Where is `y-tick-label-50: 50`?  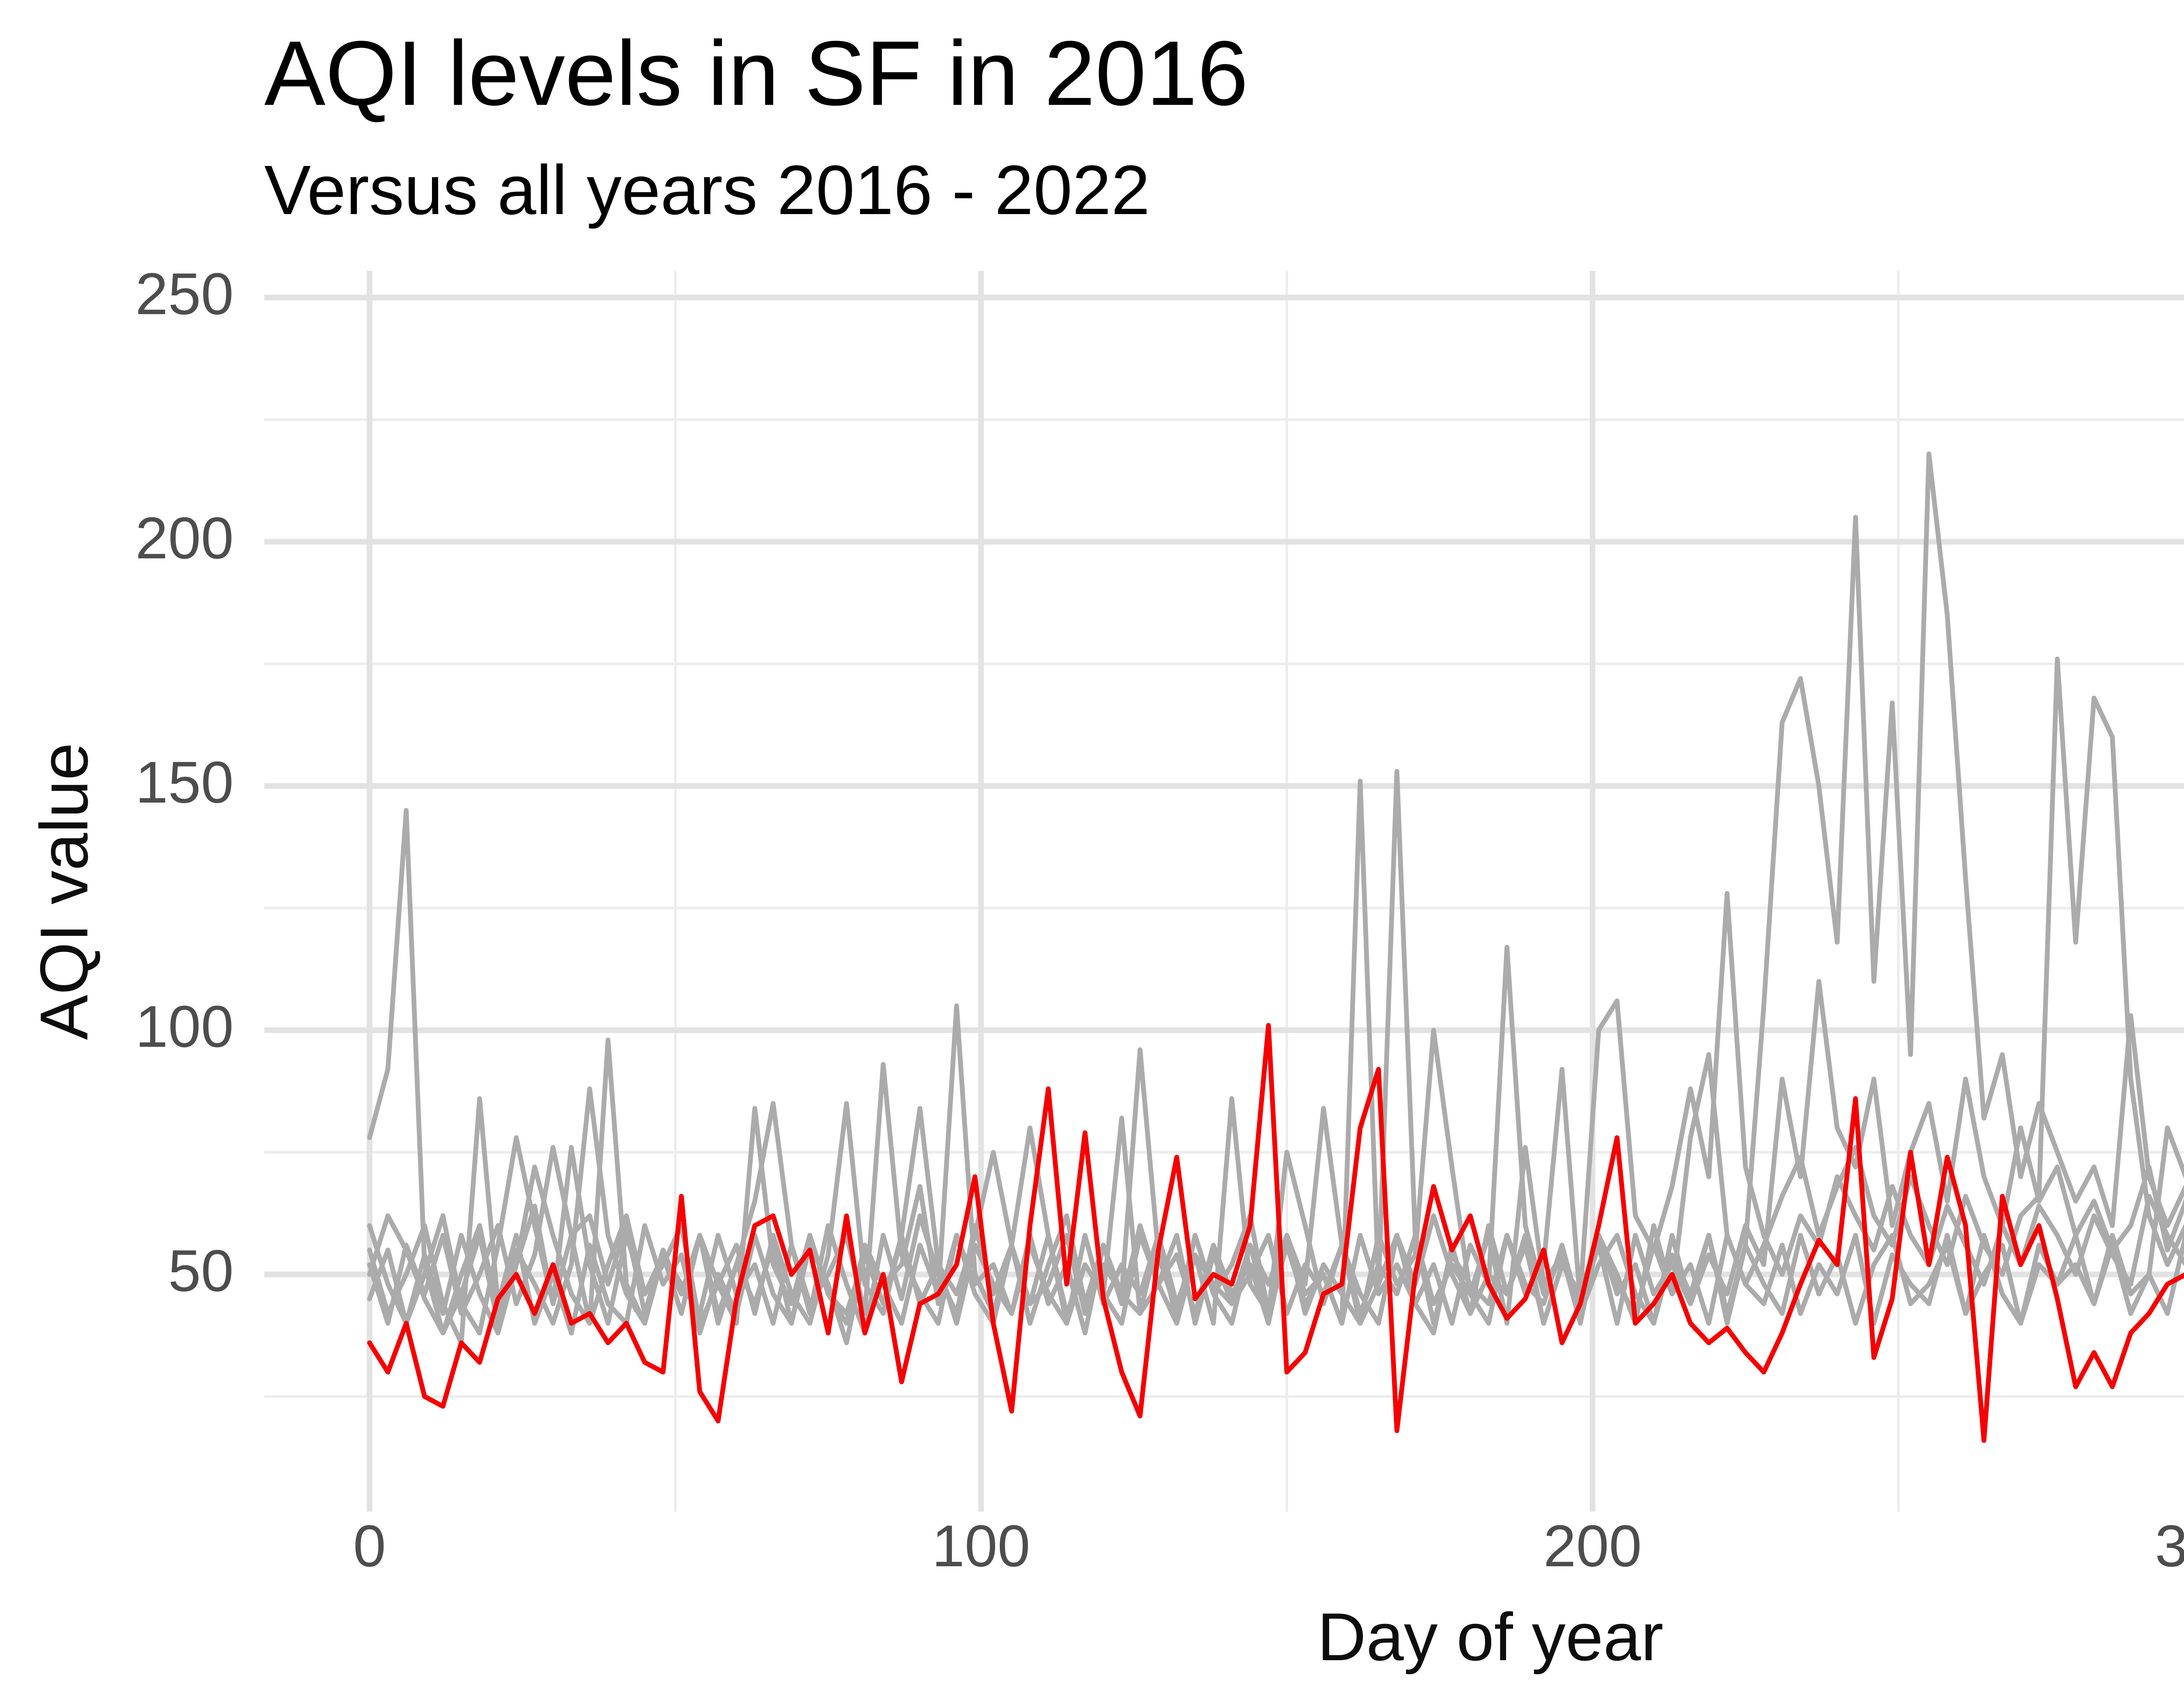
y-tick-label-50: 50 is located at coordinates (201, 1271).